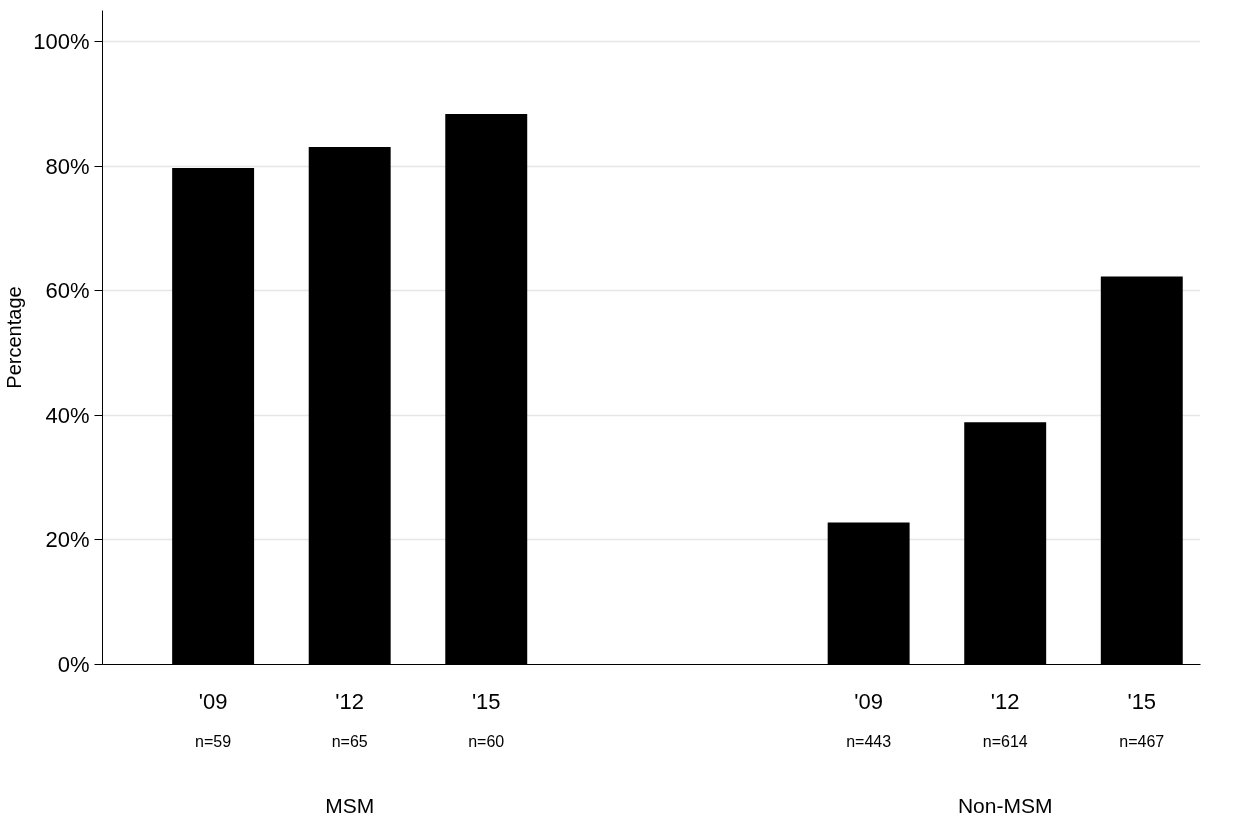 The height and width of the screenshot is (819, 1233). What do you see at coordinates (1005, 805) in the screenshot?
I see `text: Non-MSM` at bounding box center [1005, 805].